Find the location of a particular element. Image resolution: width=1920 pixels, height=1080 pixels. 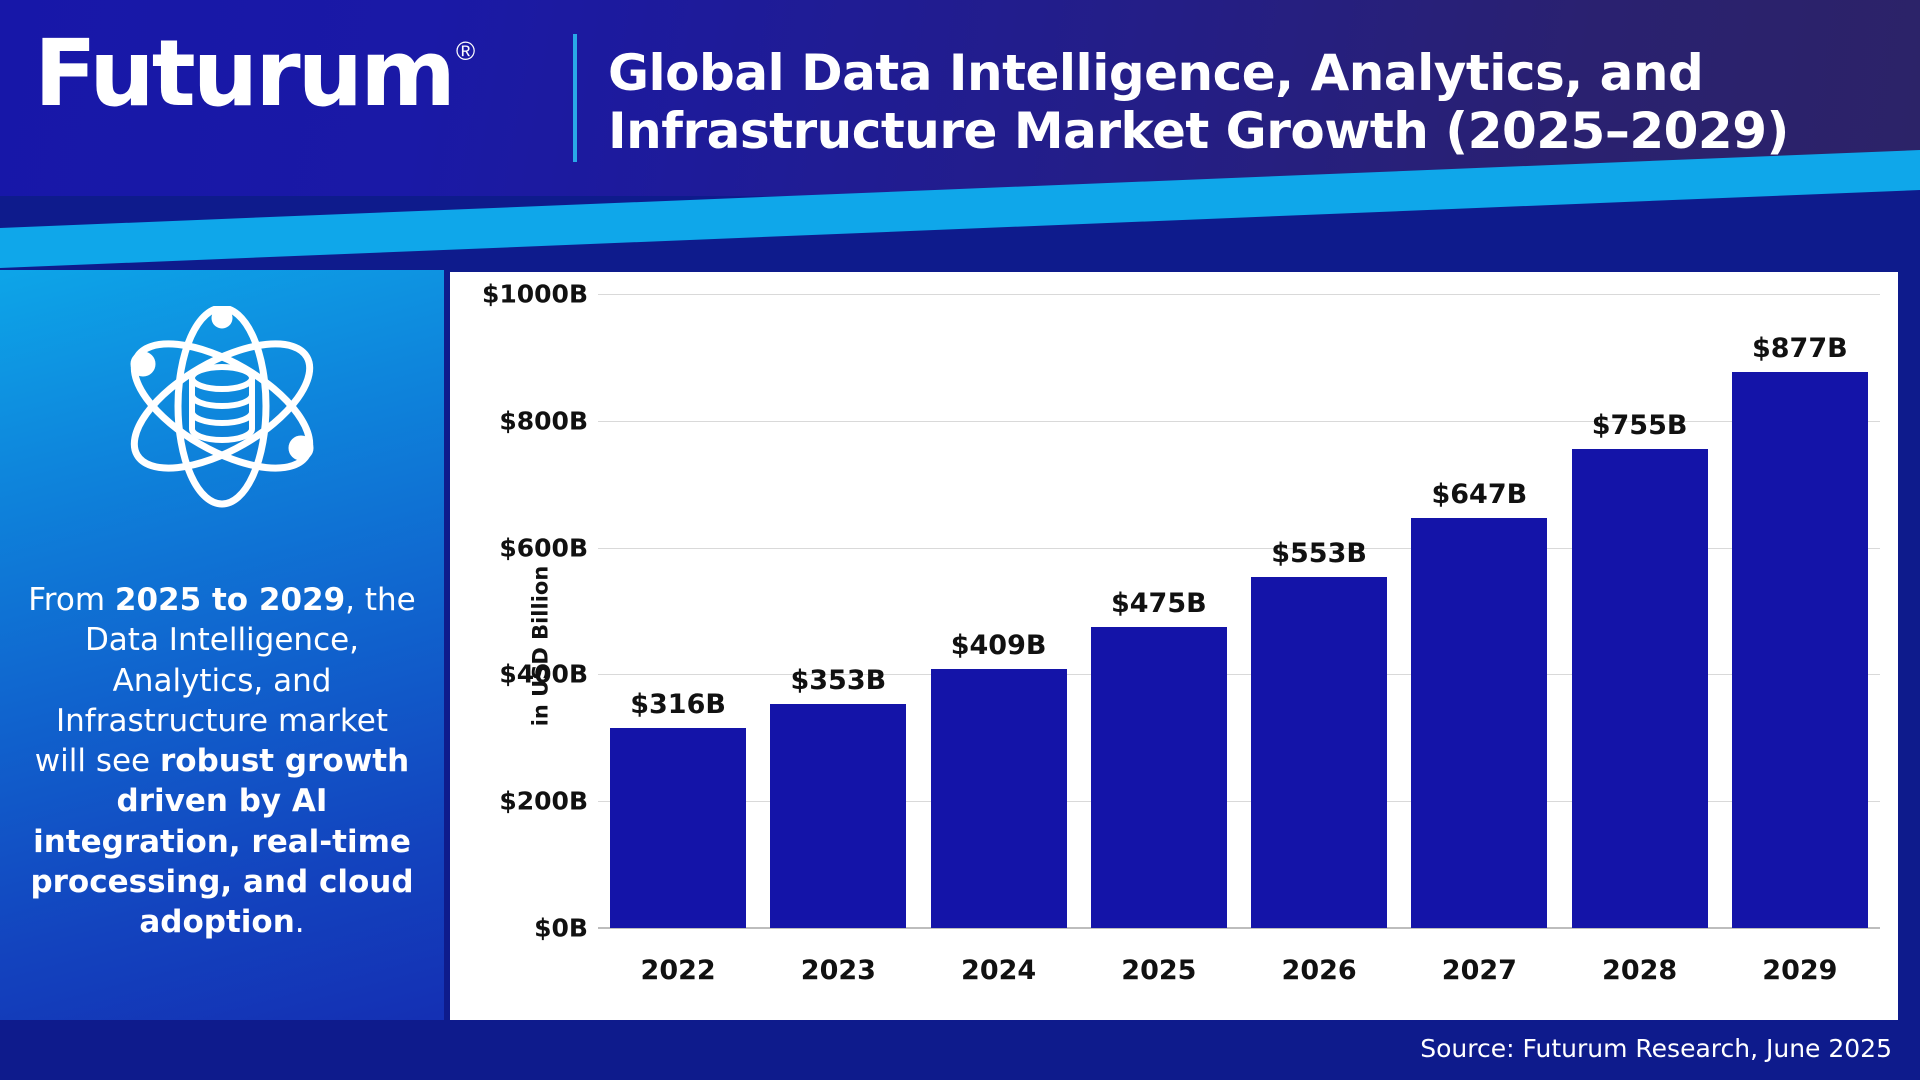

bar-column: $553B is located at coordinates (1319, 611).